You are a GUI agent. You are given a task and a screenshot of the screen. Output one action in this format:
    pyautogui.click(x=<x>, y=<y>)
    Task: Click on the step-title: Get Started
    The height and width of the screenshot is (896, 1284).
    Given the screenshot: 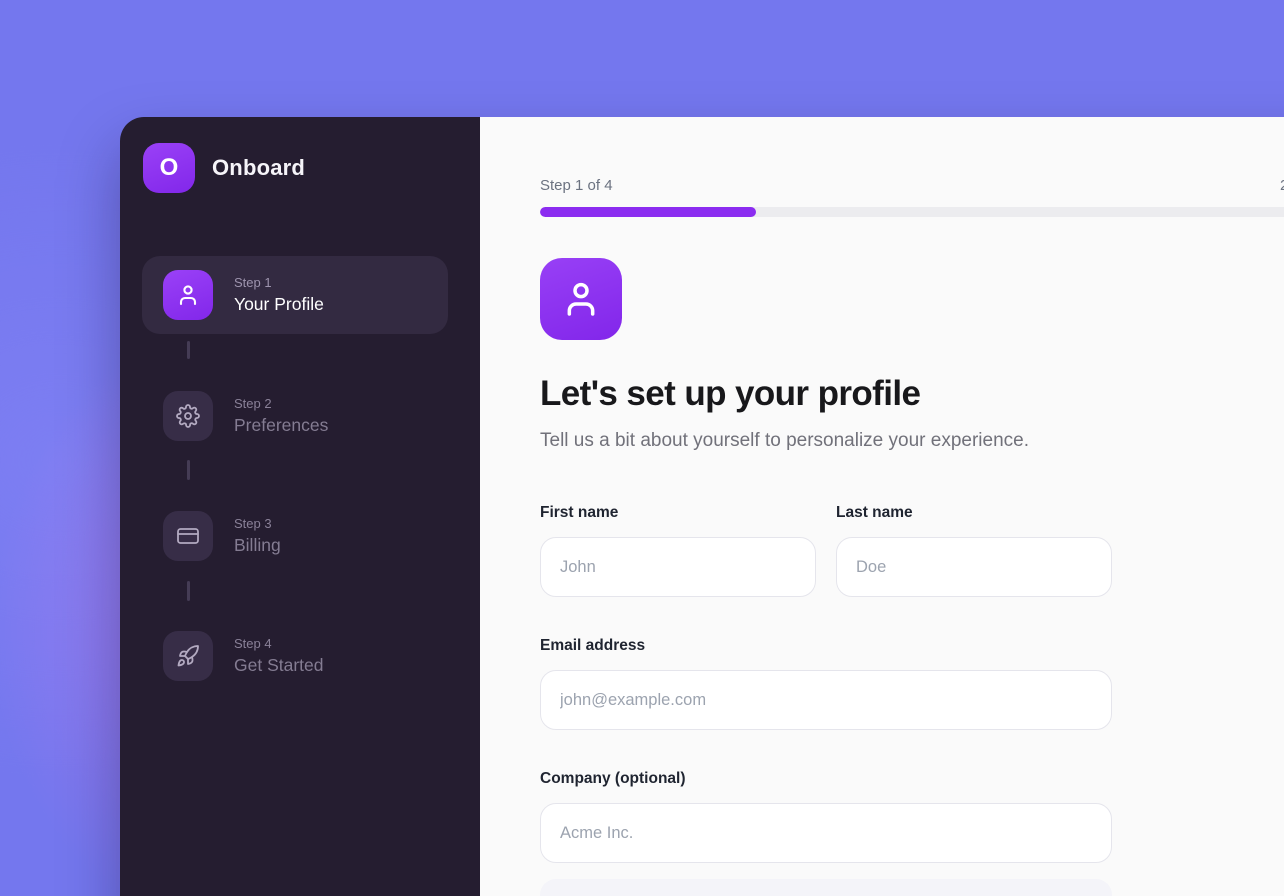 What is the action you would take?
    pyautogui.click(x=279, y=665)
    